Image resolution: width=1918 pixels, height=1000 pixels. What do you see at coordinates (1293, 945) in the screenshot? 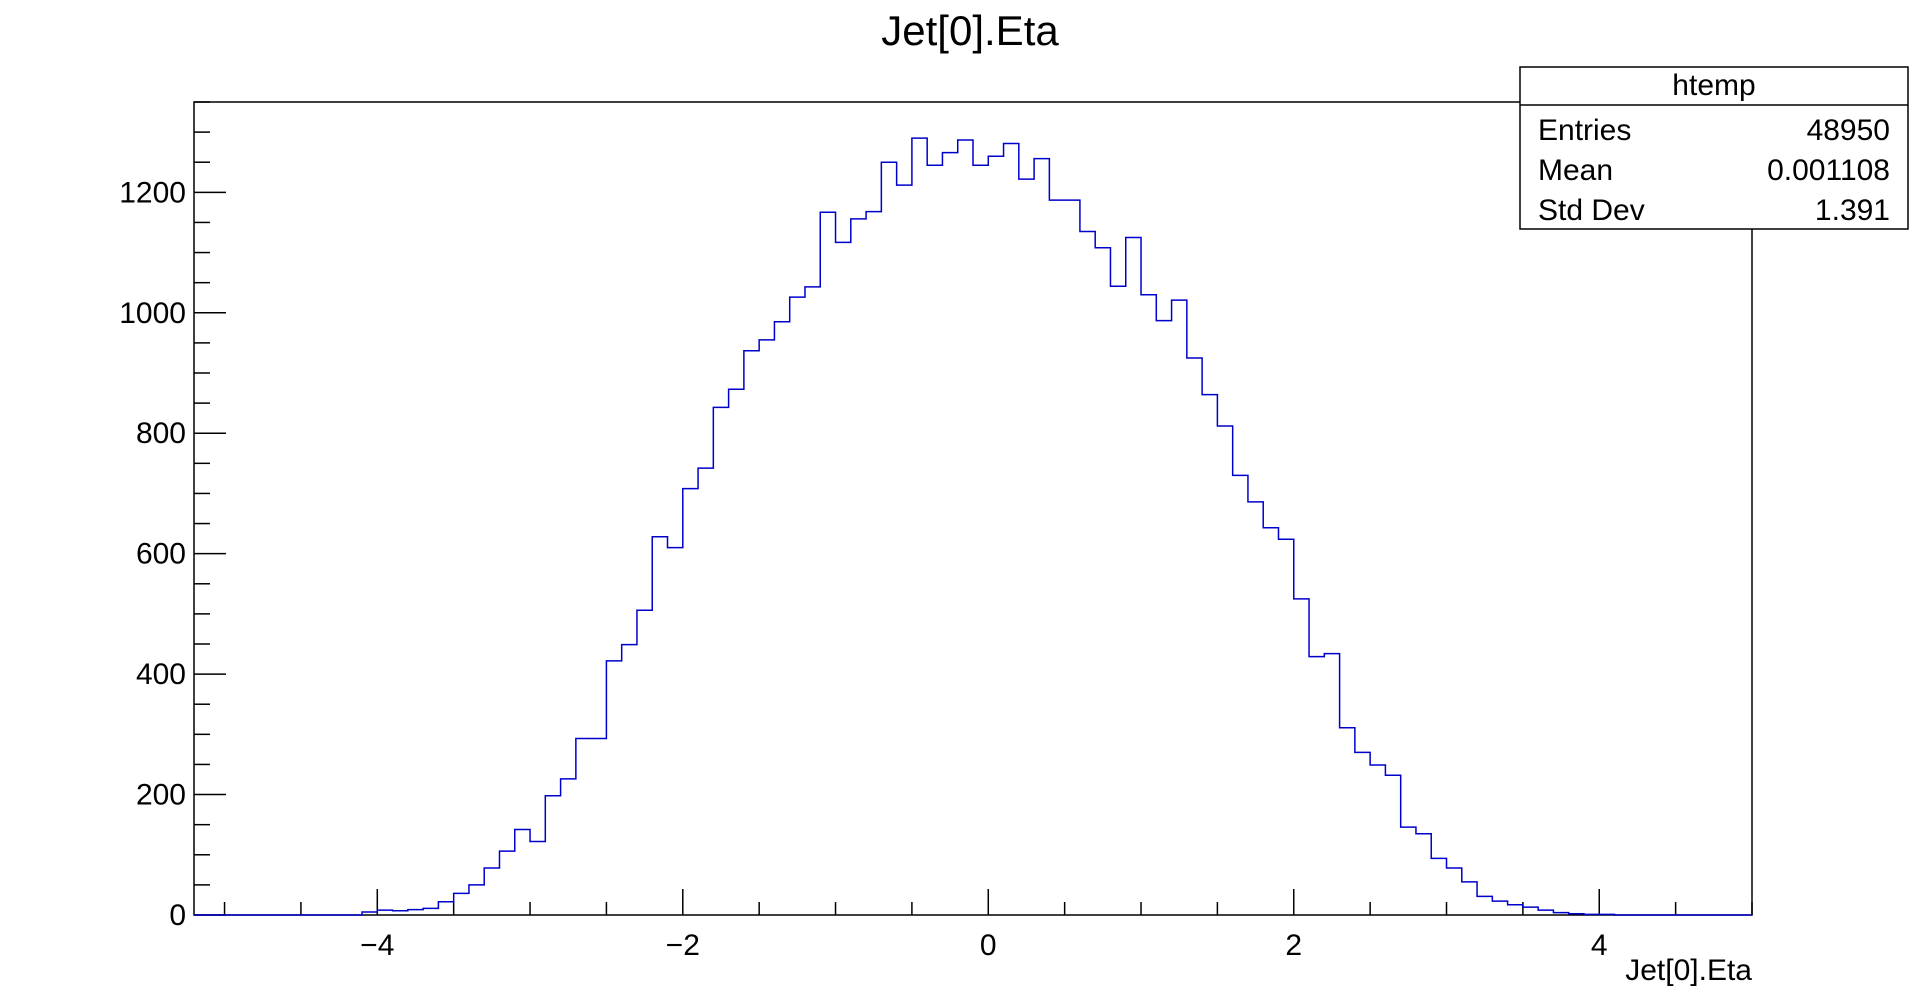
I see `x-tick-label: 2` at bounding box center [1293, 945].